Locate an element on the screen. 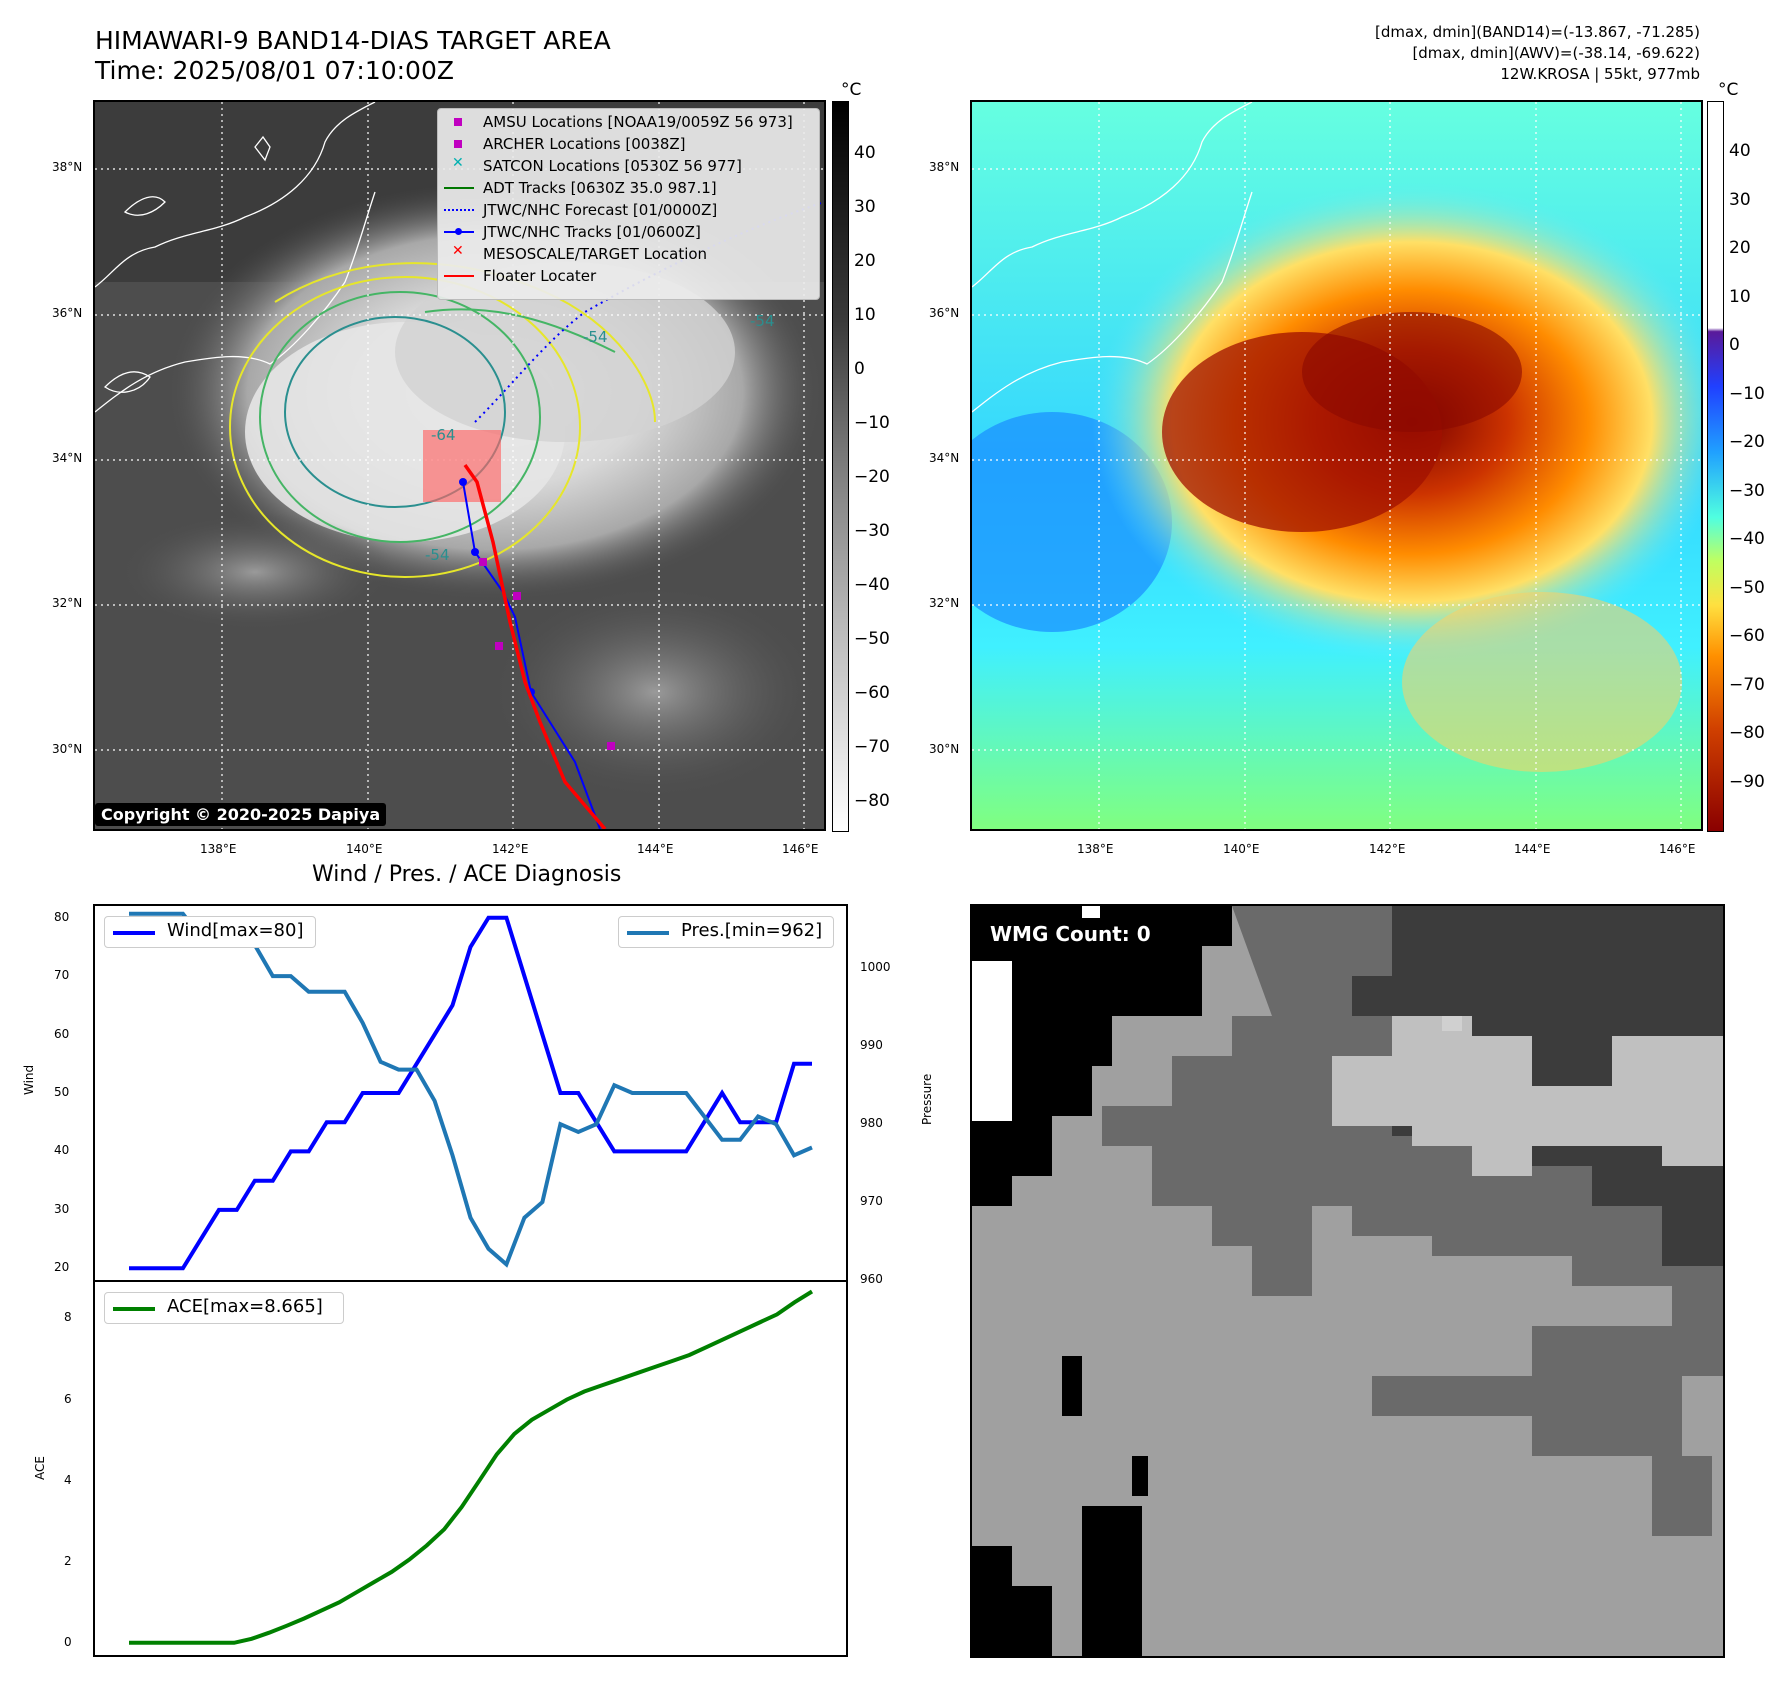 The image size is (1788, 1690). pressure-axis-label: Pressure is located at coordinates (927, 1099).